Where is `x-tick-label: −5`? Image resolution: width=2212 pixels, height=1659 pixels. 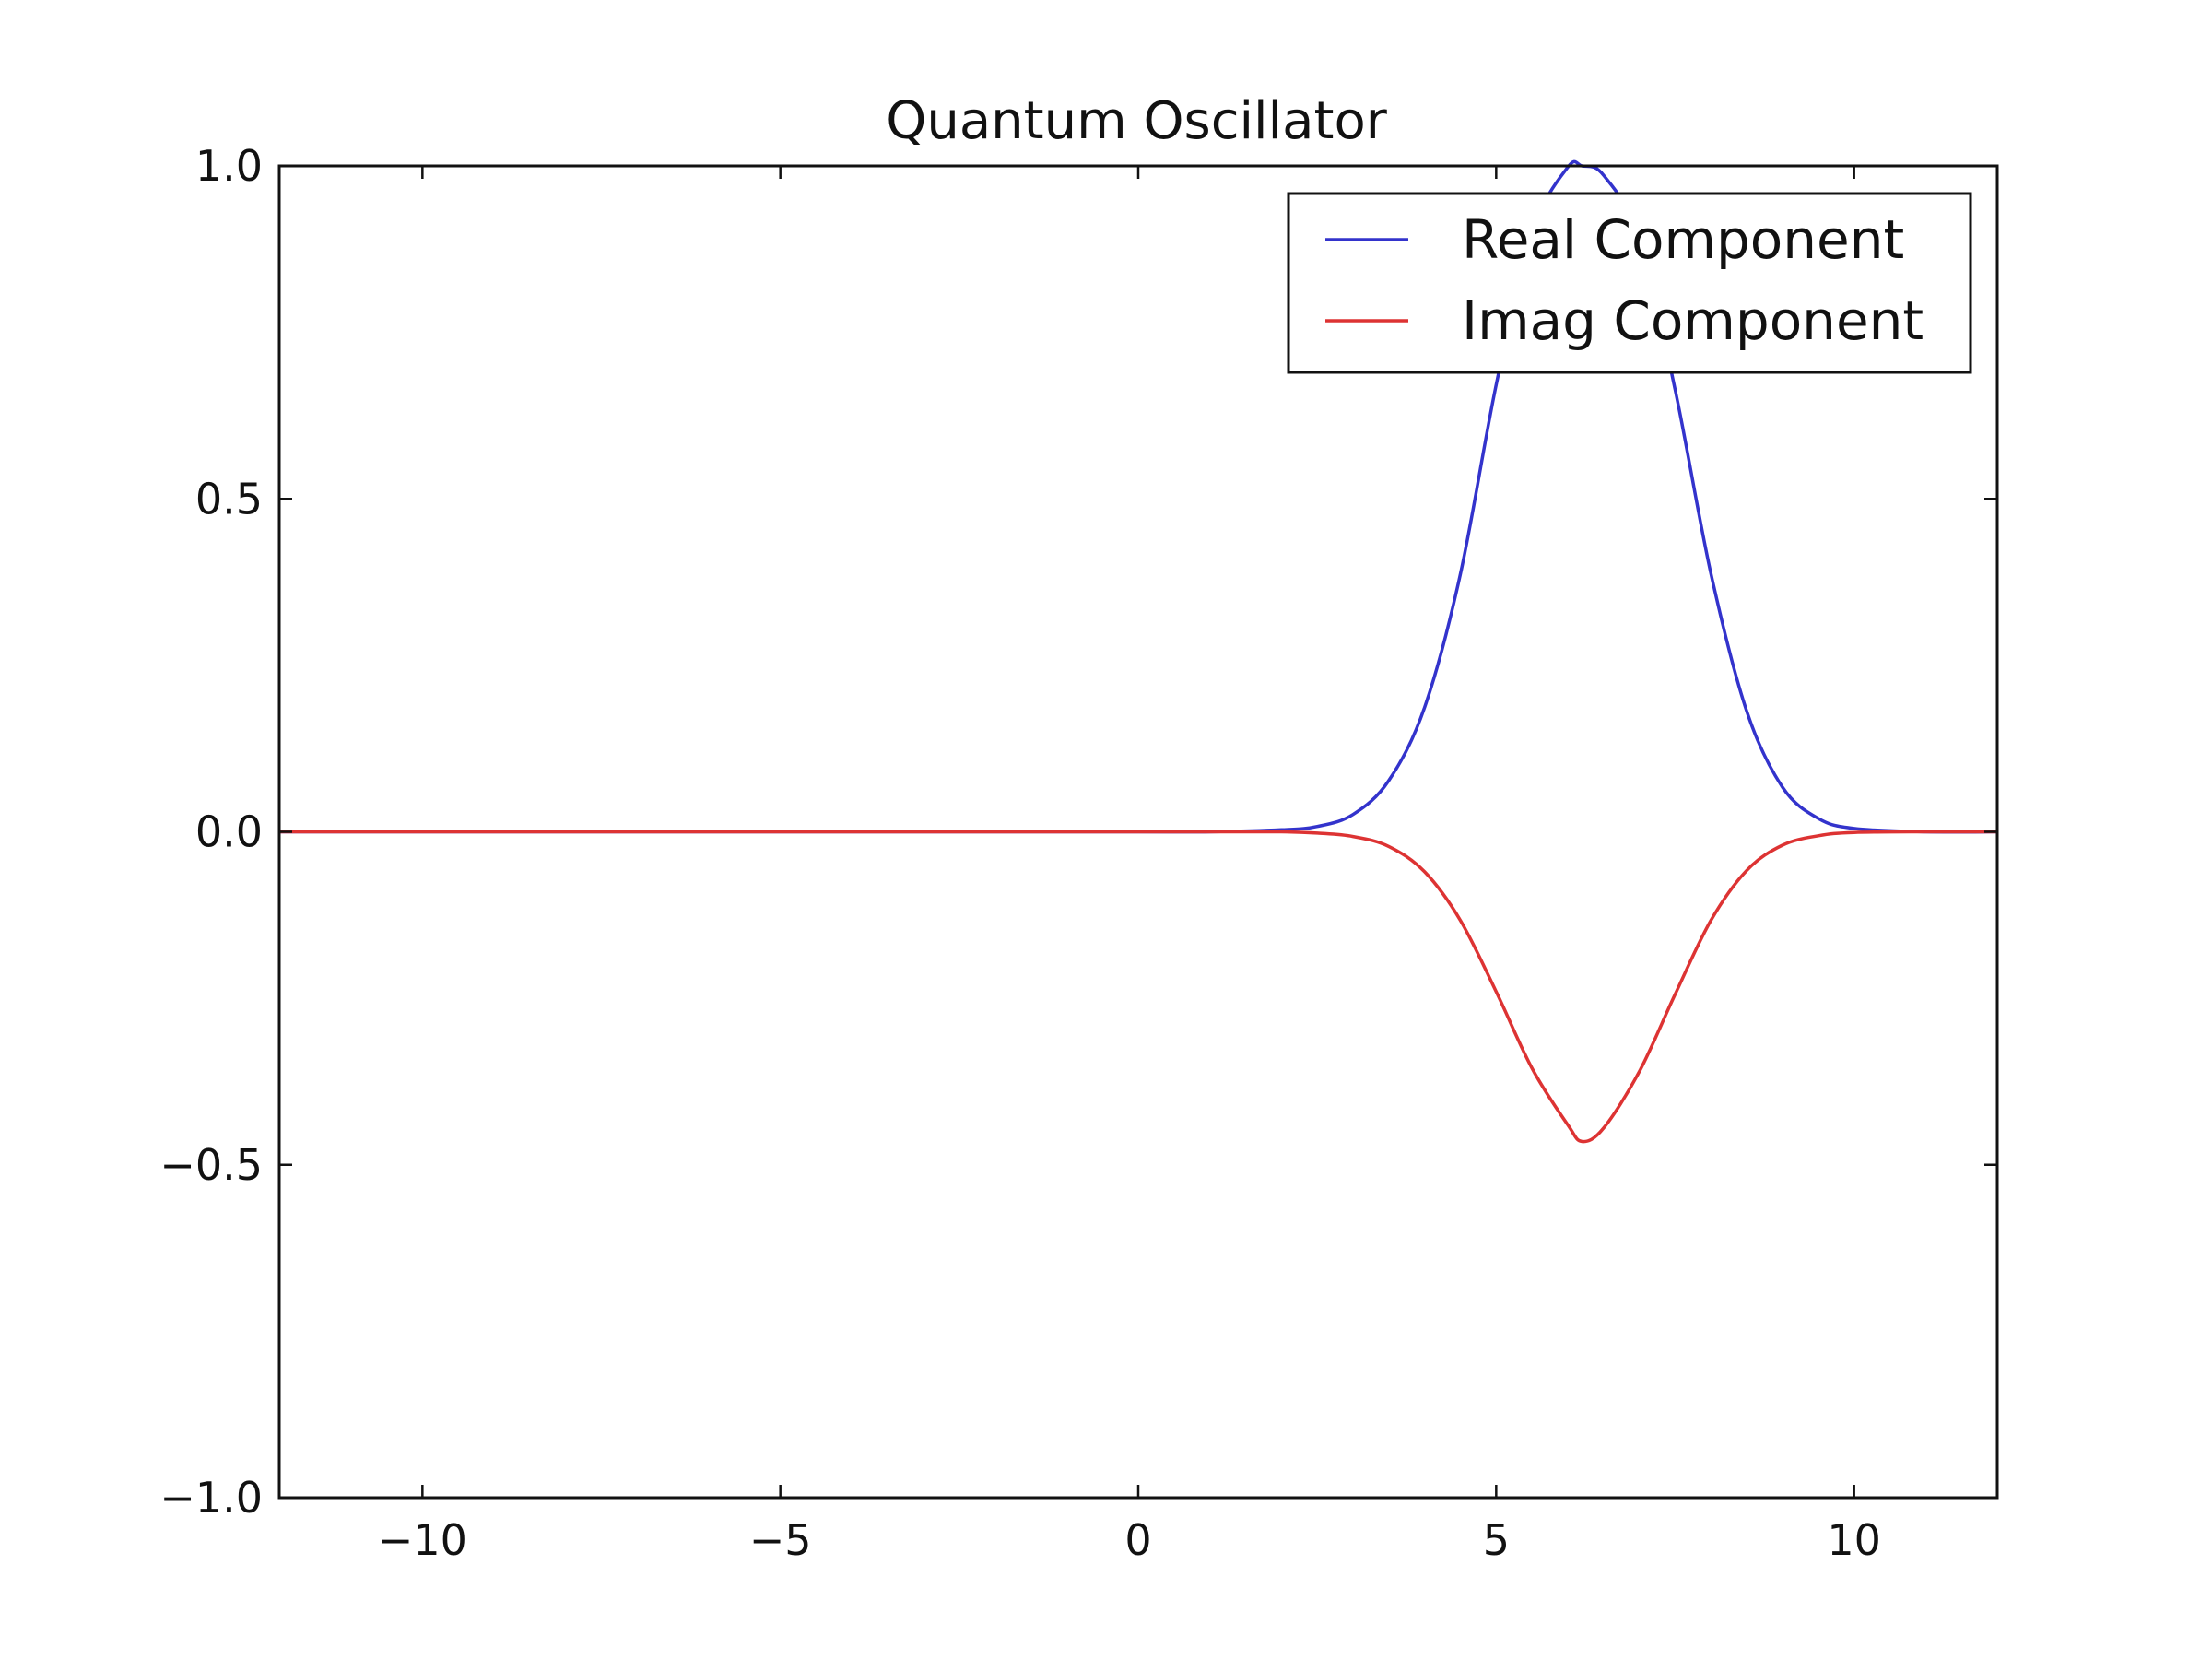 x-tick-label: −5 is located at coordinates (780, 1540).